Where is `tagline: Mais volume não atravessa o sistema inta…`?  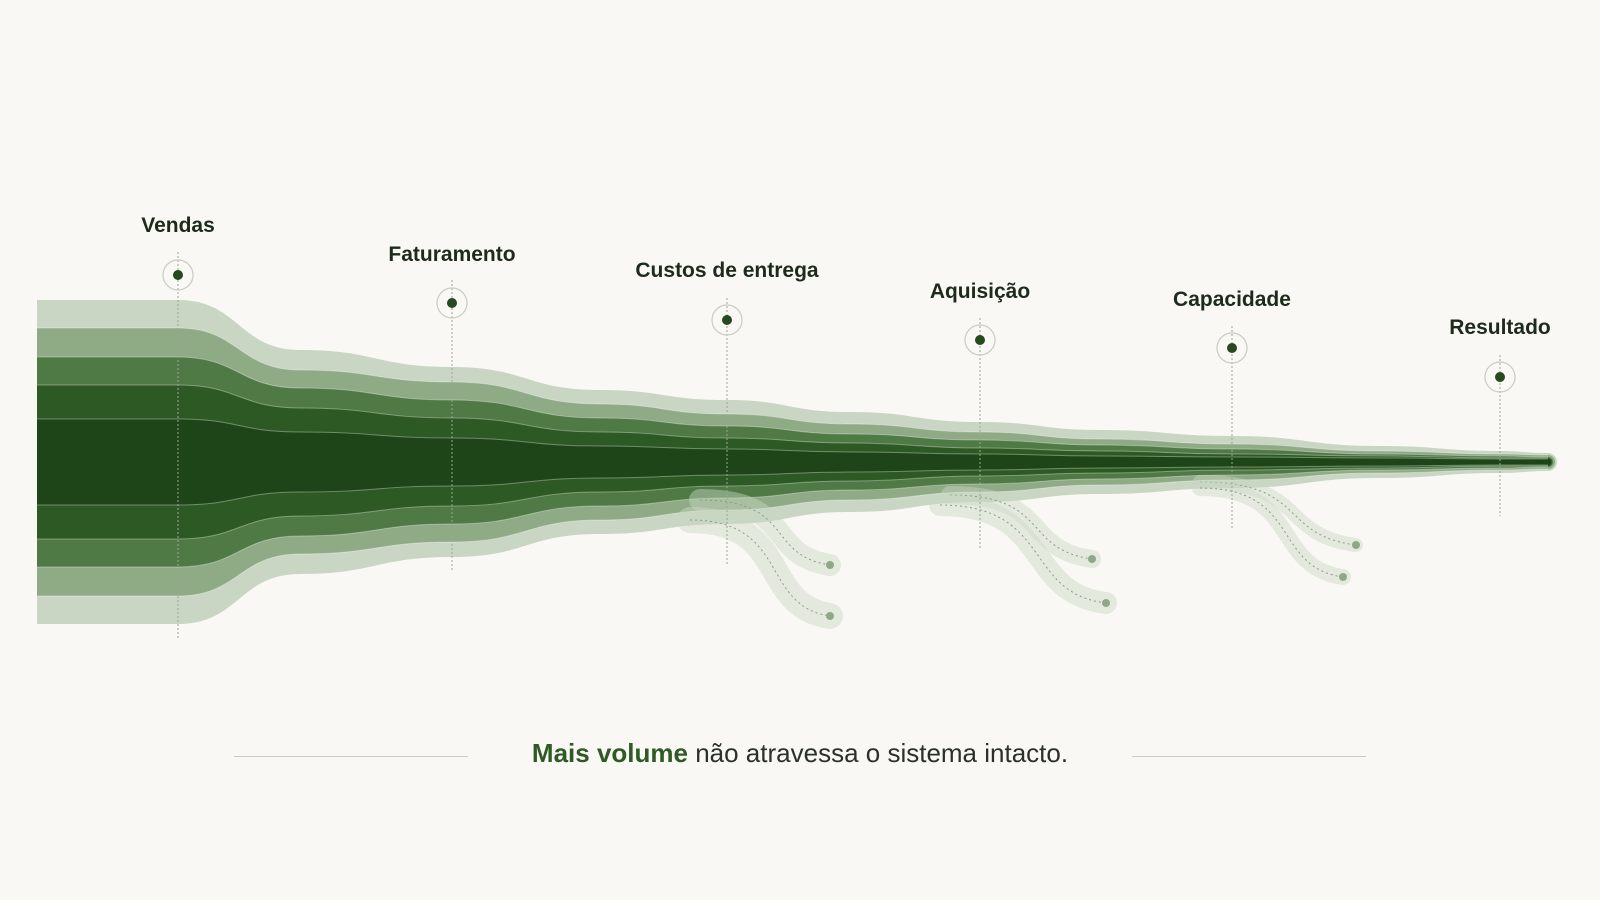
tagline: Mais volume não atravessa o sistema inta… is located at coordinates (800, 753).